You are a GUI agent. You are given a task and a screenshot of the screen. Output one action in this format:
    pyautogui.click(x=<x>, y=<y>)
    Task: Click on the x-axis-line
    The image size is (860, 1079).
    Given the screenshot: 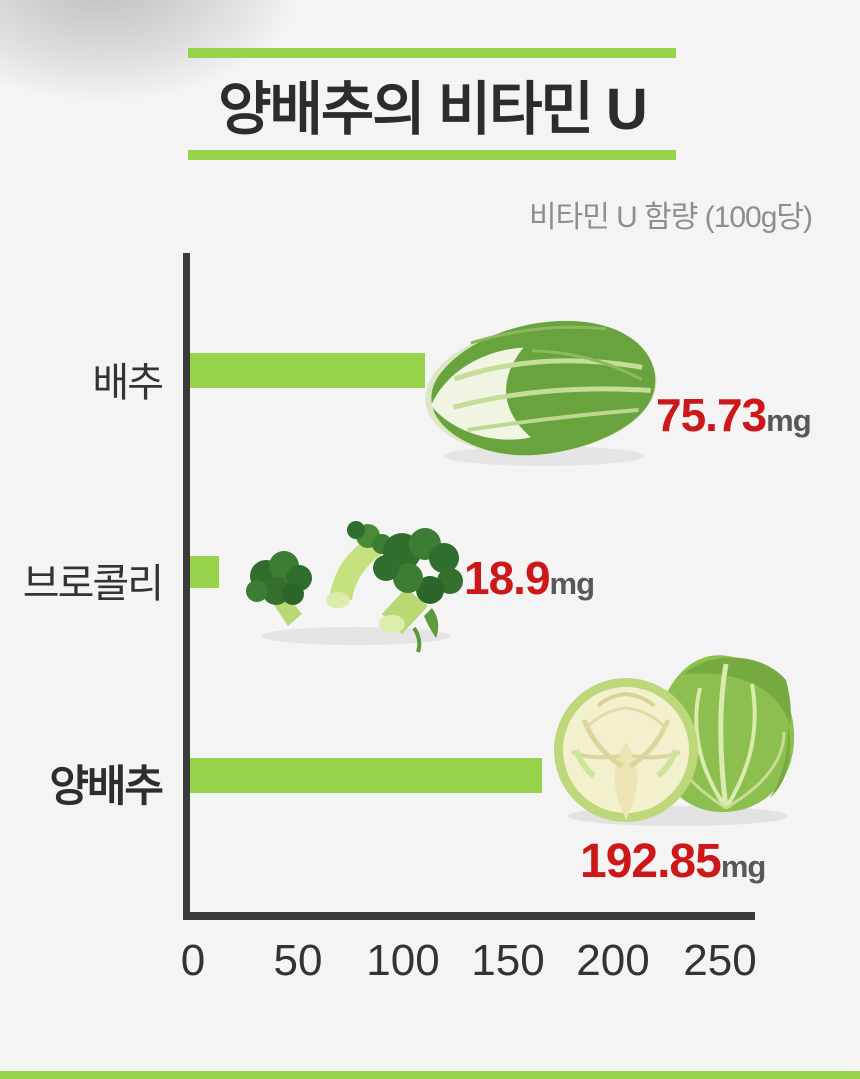 What is the action you would take?
    pyautogui.click(x=469, y=916)
    